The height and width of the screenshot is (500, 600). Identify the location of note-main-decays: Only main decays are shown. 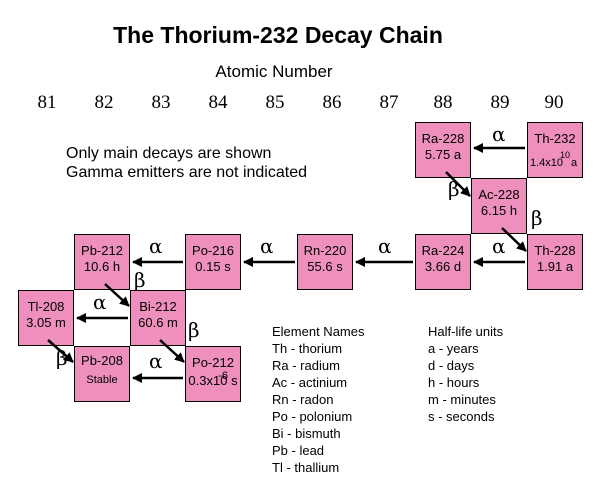
(169, 153).